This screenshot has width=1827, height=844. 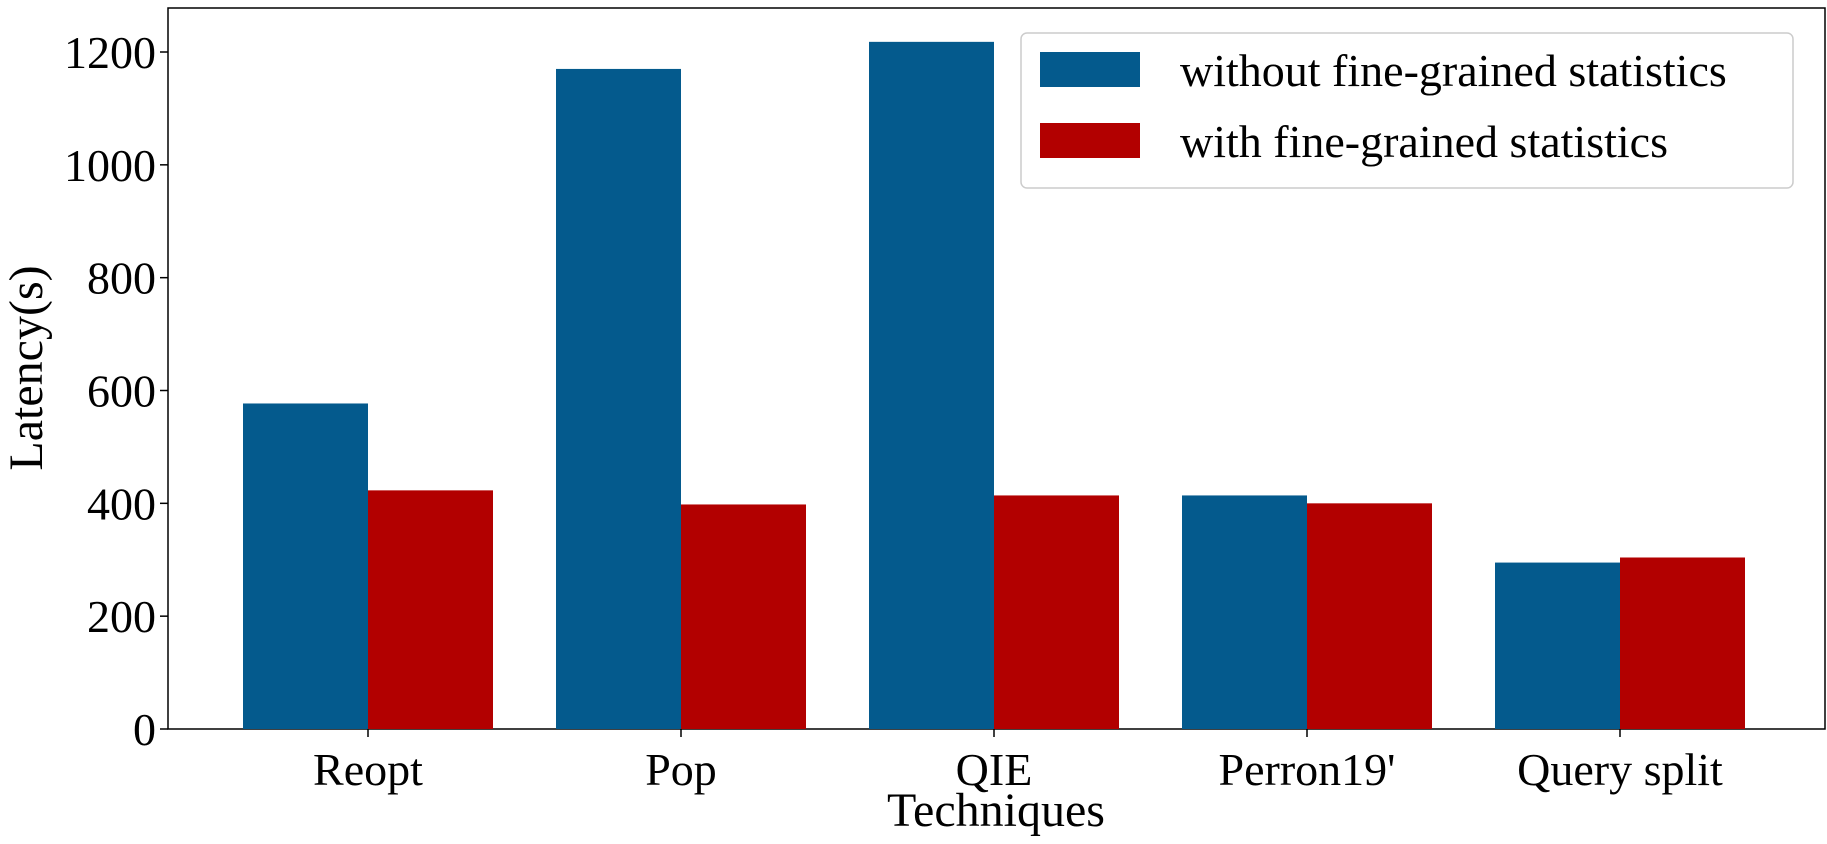 I want to click on y-tick-label: 800, so click(x=121, y=278).